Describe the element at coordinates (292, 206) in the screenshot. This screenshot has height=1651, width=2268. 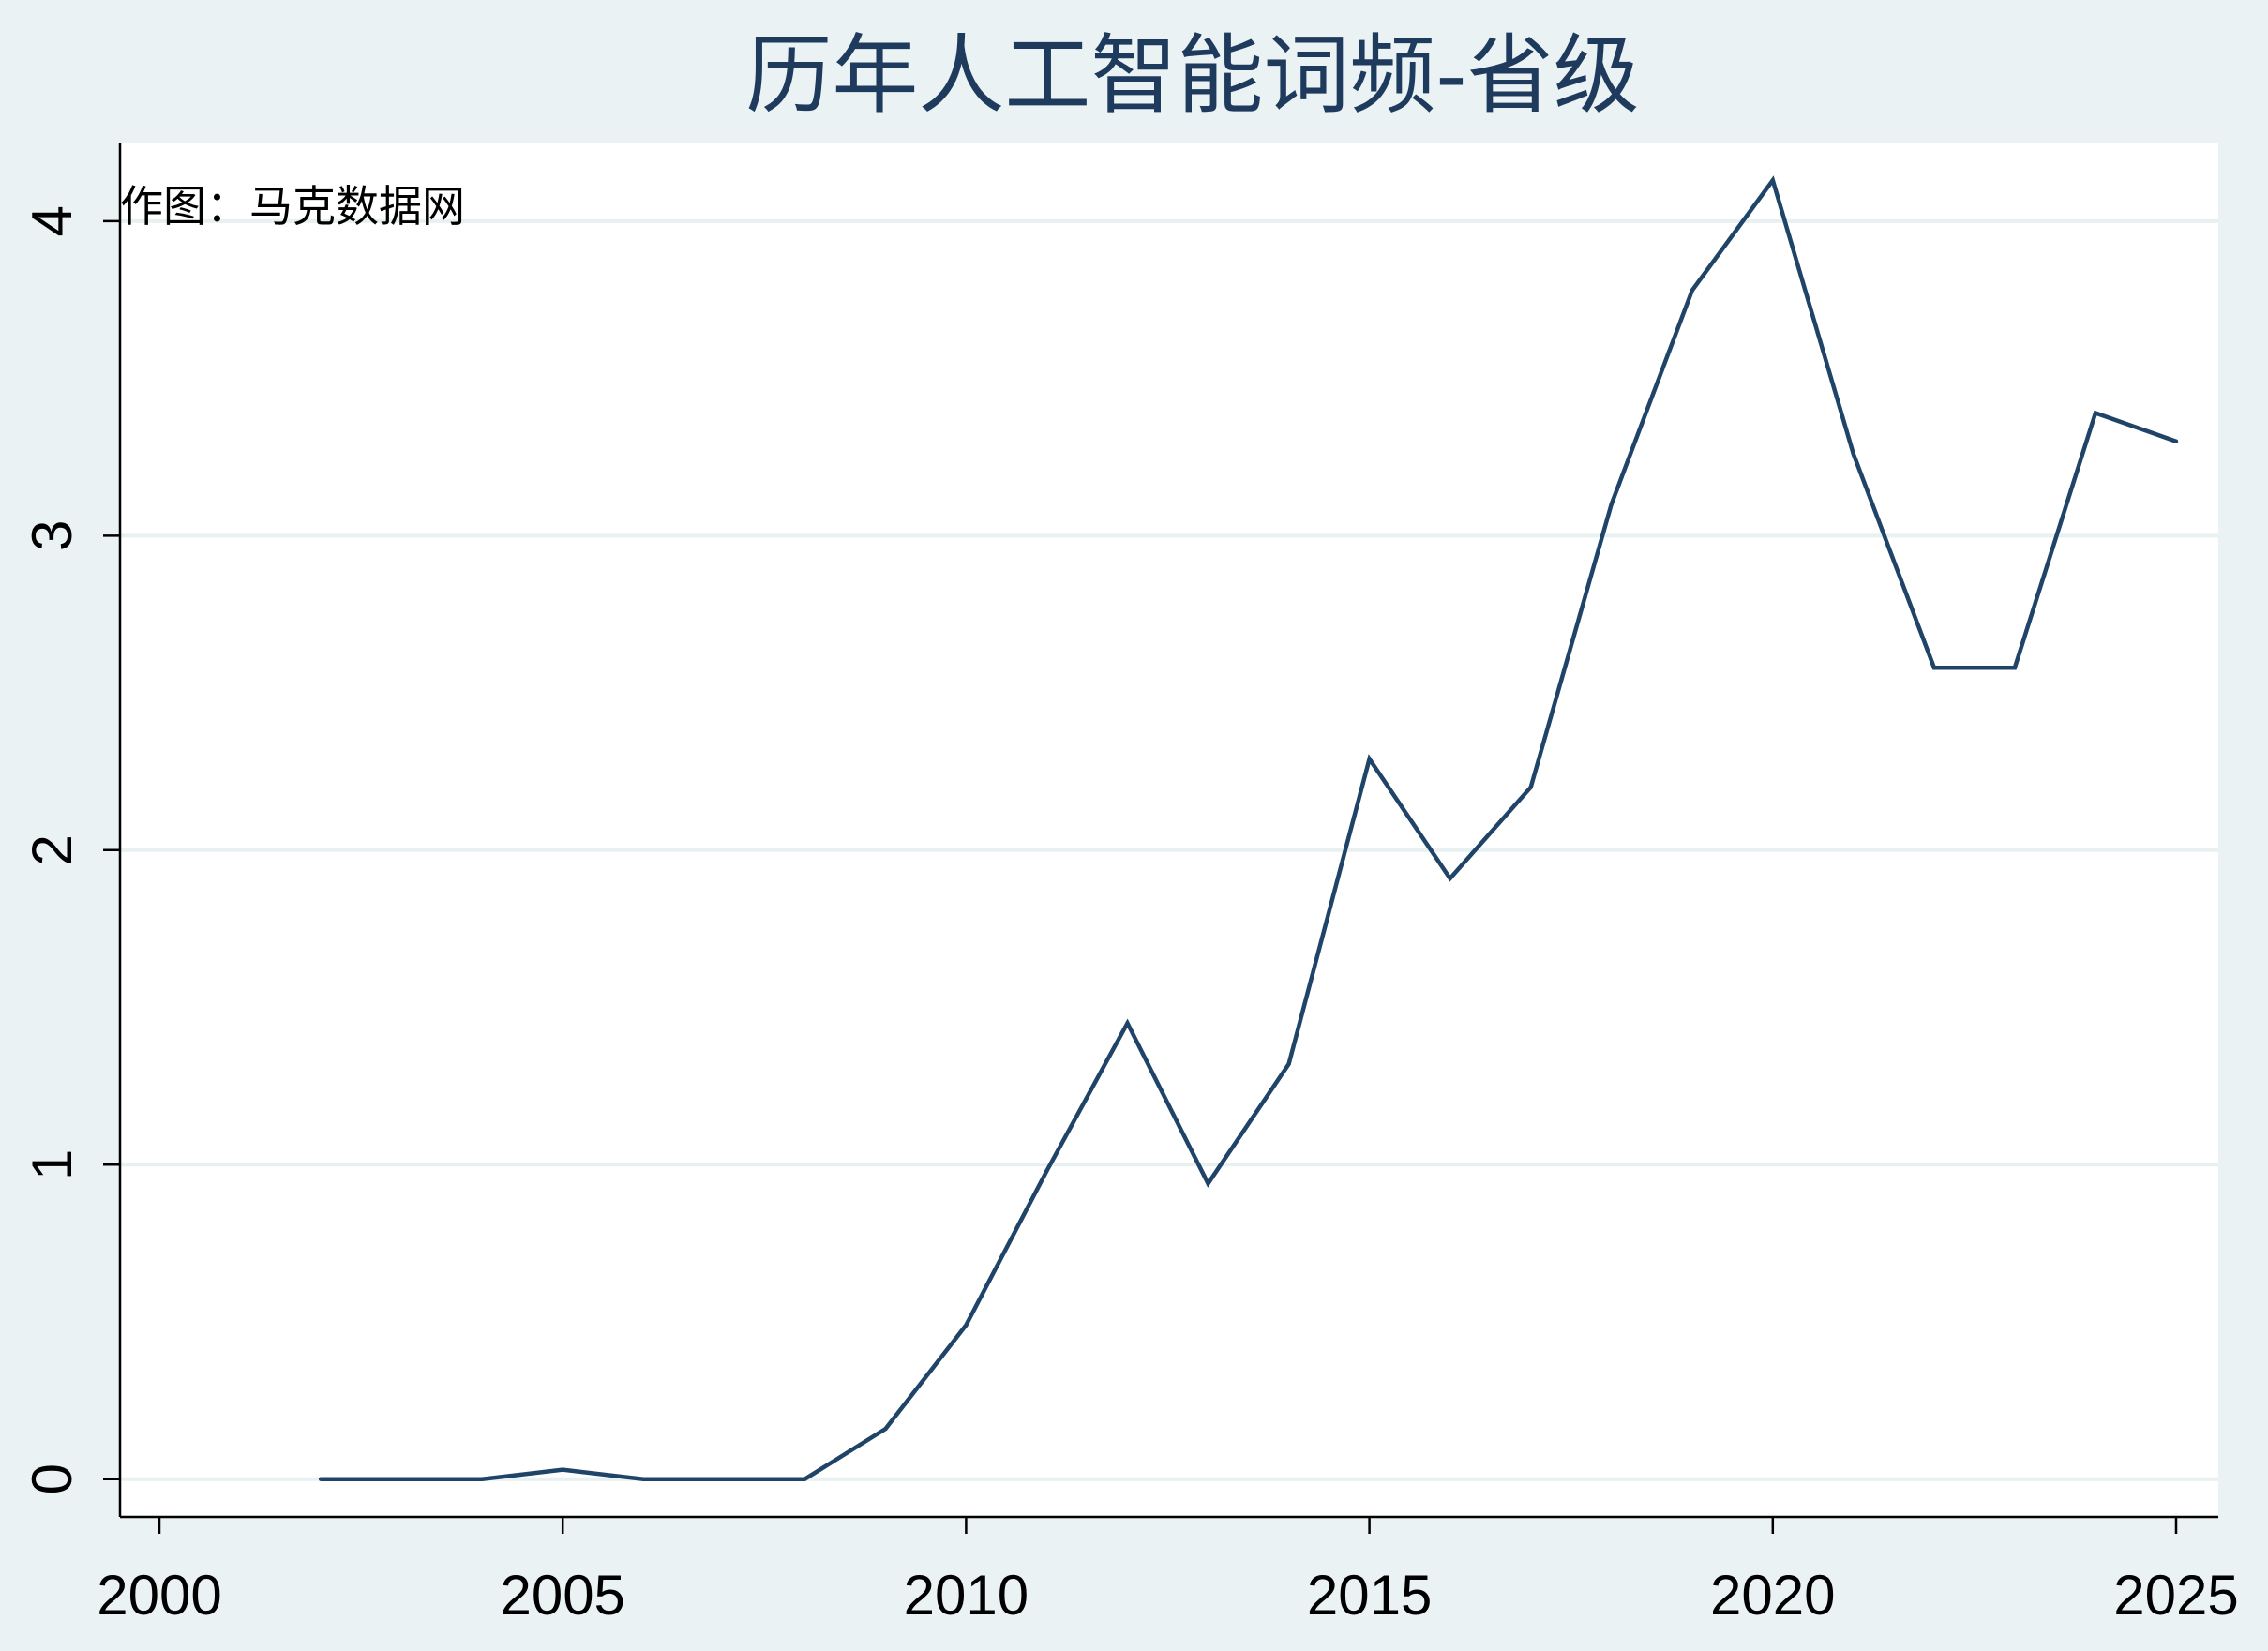
I see `chart-annotation: 作图：马克数据网` at that location.